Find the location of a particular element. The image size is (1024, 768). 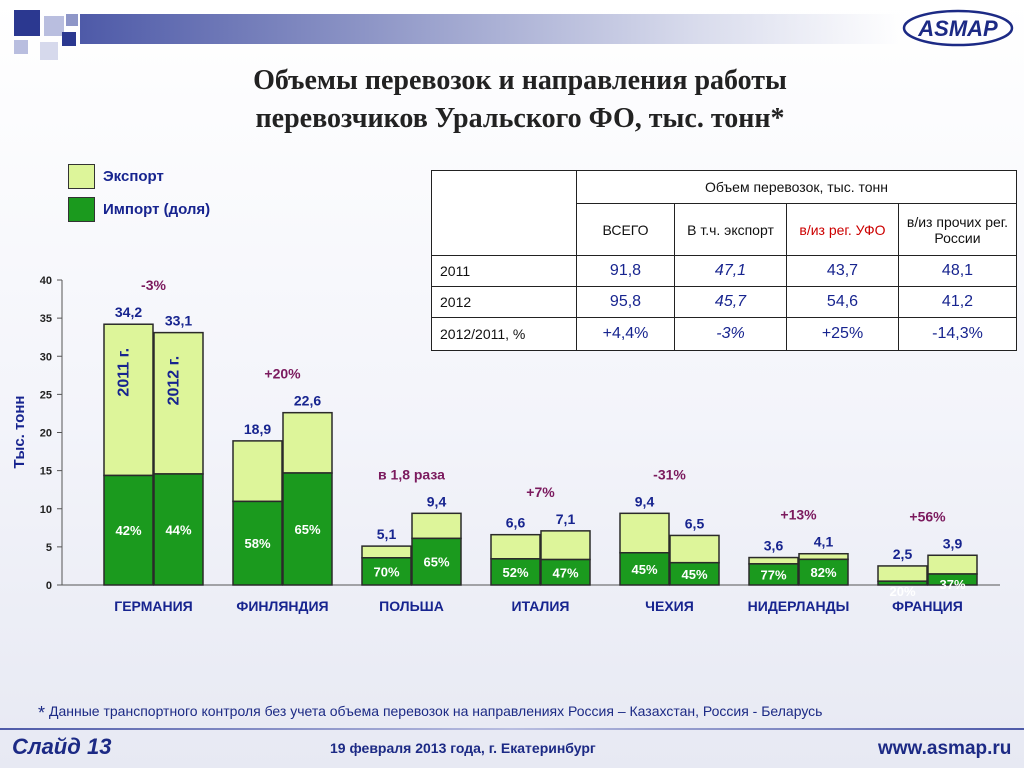

bar-year-label: 2011 г. is located at coordinates (124, 372).